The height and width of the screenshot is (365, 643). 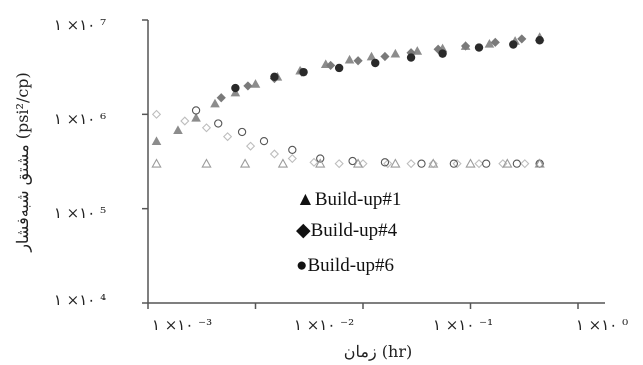 What do you see at coordinates (358, 199) in the screenshot?
I see `legend-label: Build-up#1` at bounding box center [358, 199].